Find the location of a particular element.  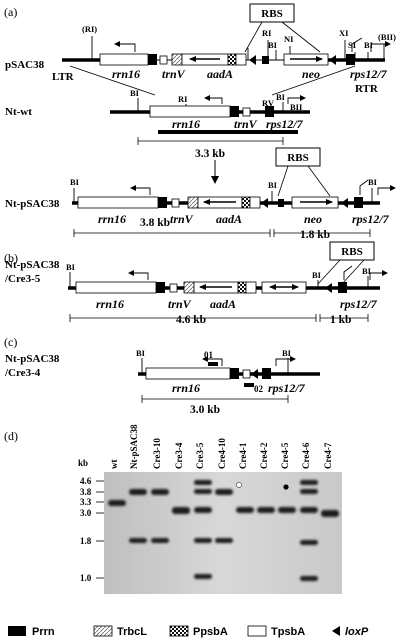

rbs-label-psac38: RBS is located at coordinates (297, 158).